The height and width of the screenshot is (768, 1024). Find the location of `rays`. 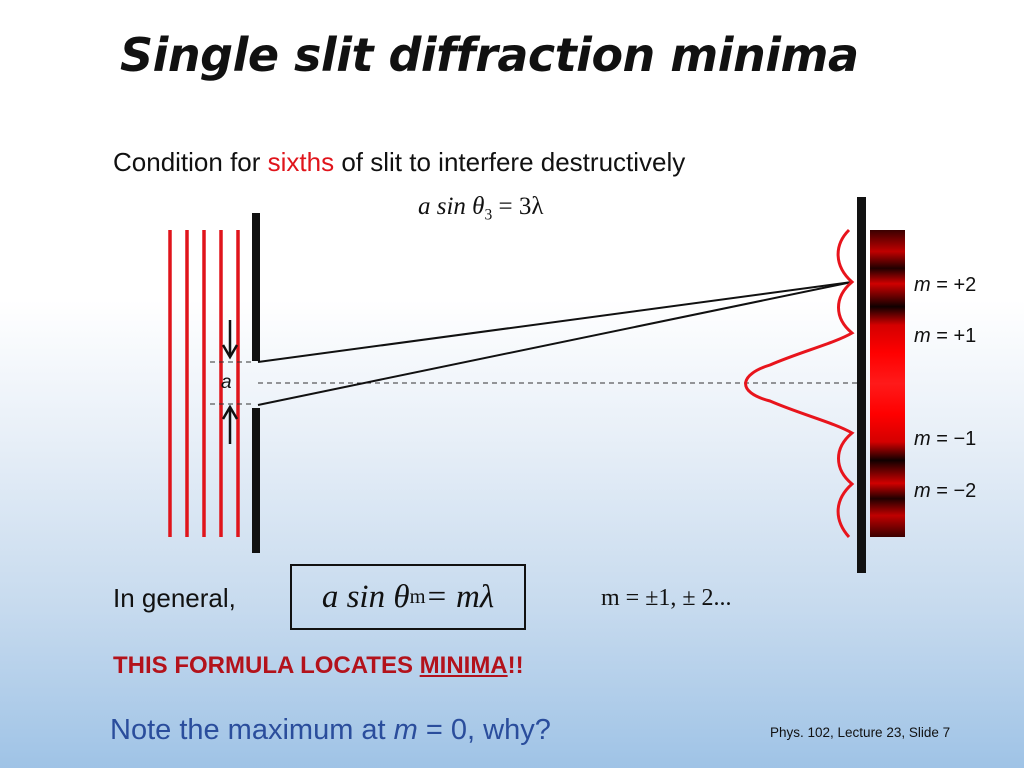

rays is located at coordinates (555, 343).